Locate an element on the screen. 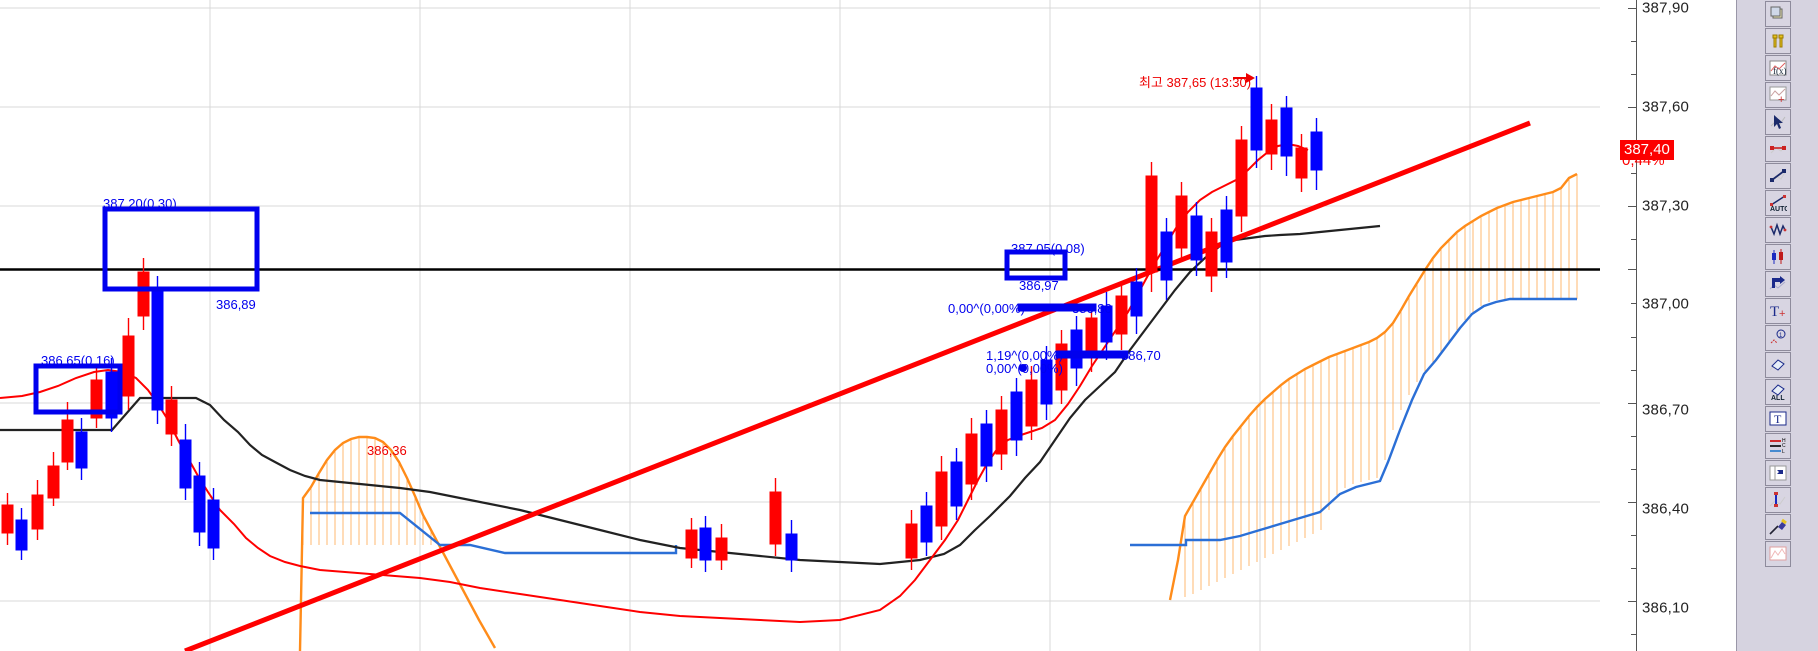 The image size is (1818, 651). range-marker-icon is located at coordinates (1778, 500).